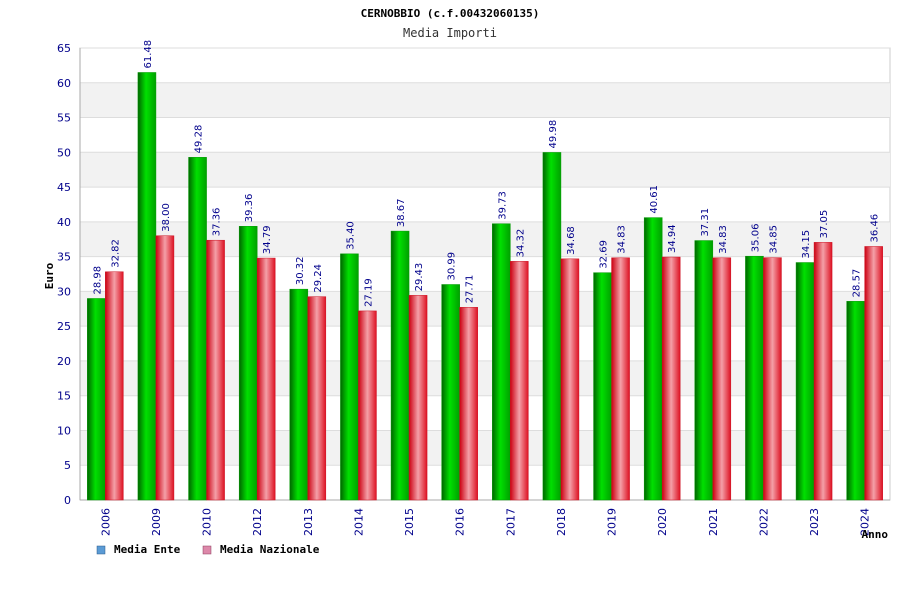  Describe the element at coordinates (64, 222) in the screenshot. I see `y-tick-label: 40` at that location.